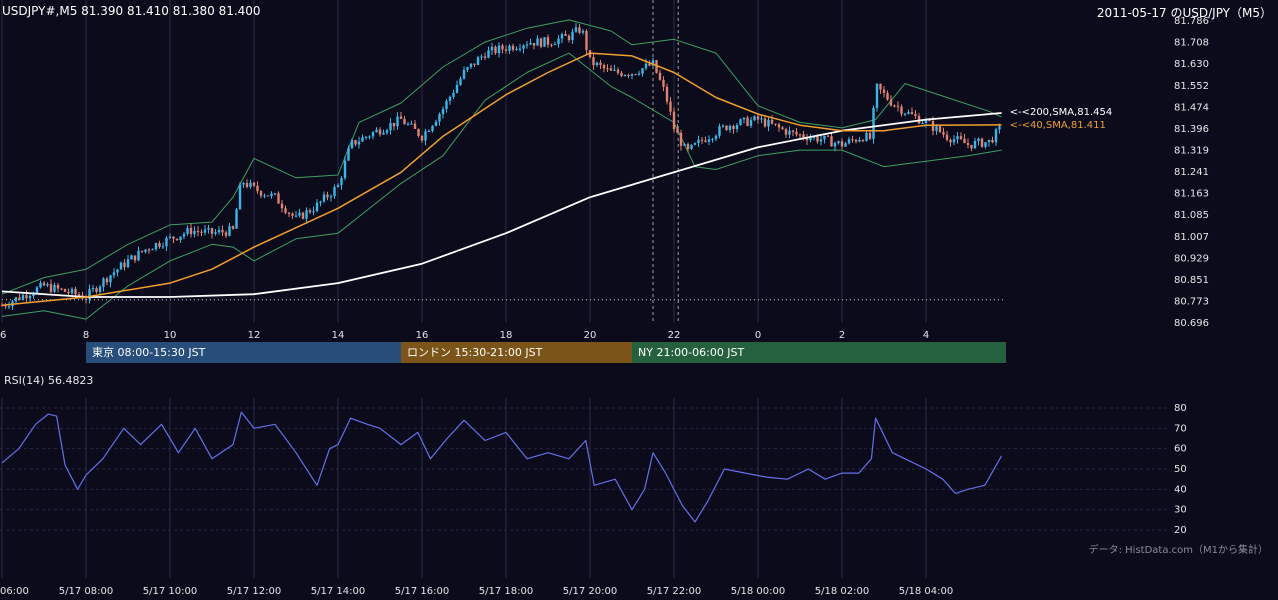 The height and width of the screenshot is (600, 1278). What do you see at coordinates (1178, 550) in the screenshot?
I see `data-credit: データ: HistData.com（M1から集計）` at bounding box center [1178, 550].